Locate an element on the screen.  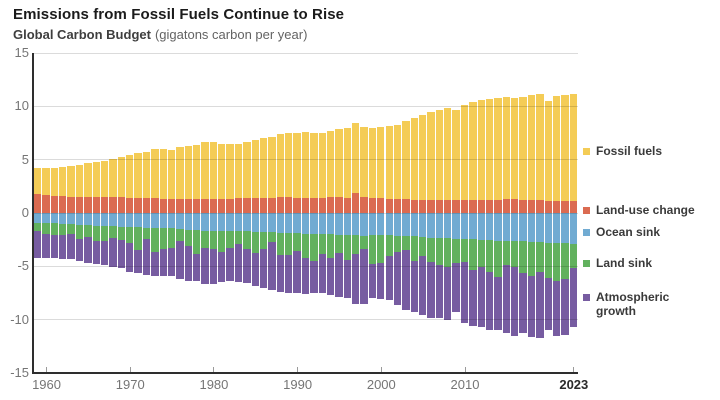
legend-label-land_sink: Land sink is located at coordinates (624, 263).